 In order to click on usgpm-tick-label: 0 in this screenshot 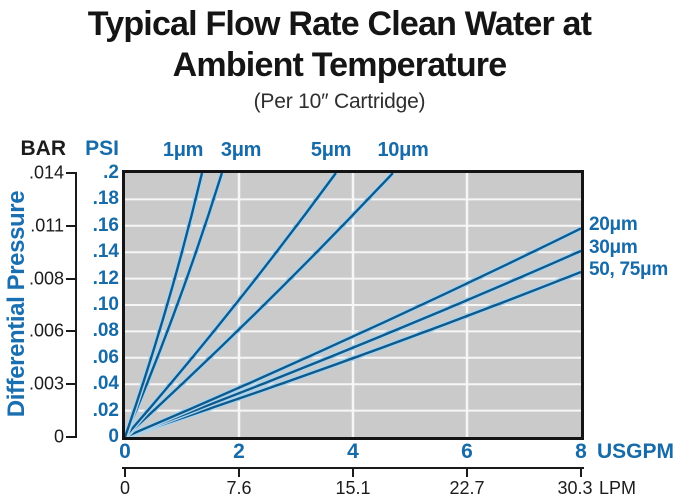, I will do `click(125, 451)`.